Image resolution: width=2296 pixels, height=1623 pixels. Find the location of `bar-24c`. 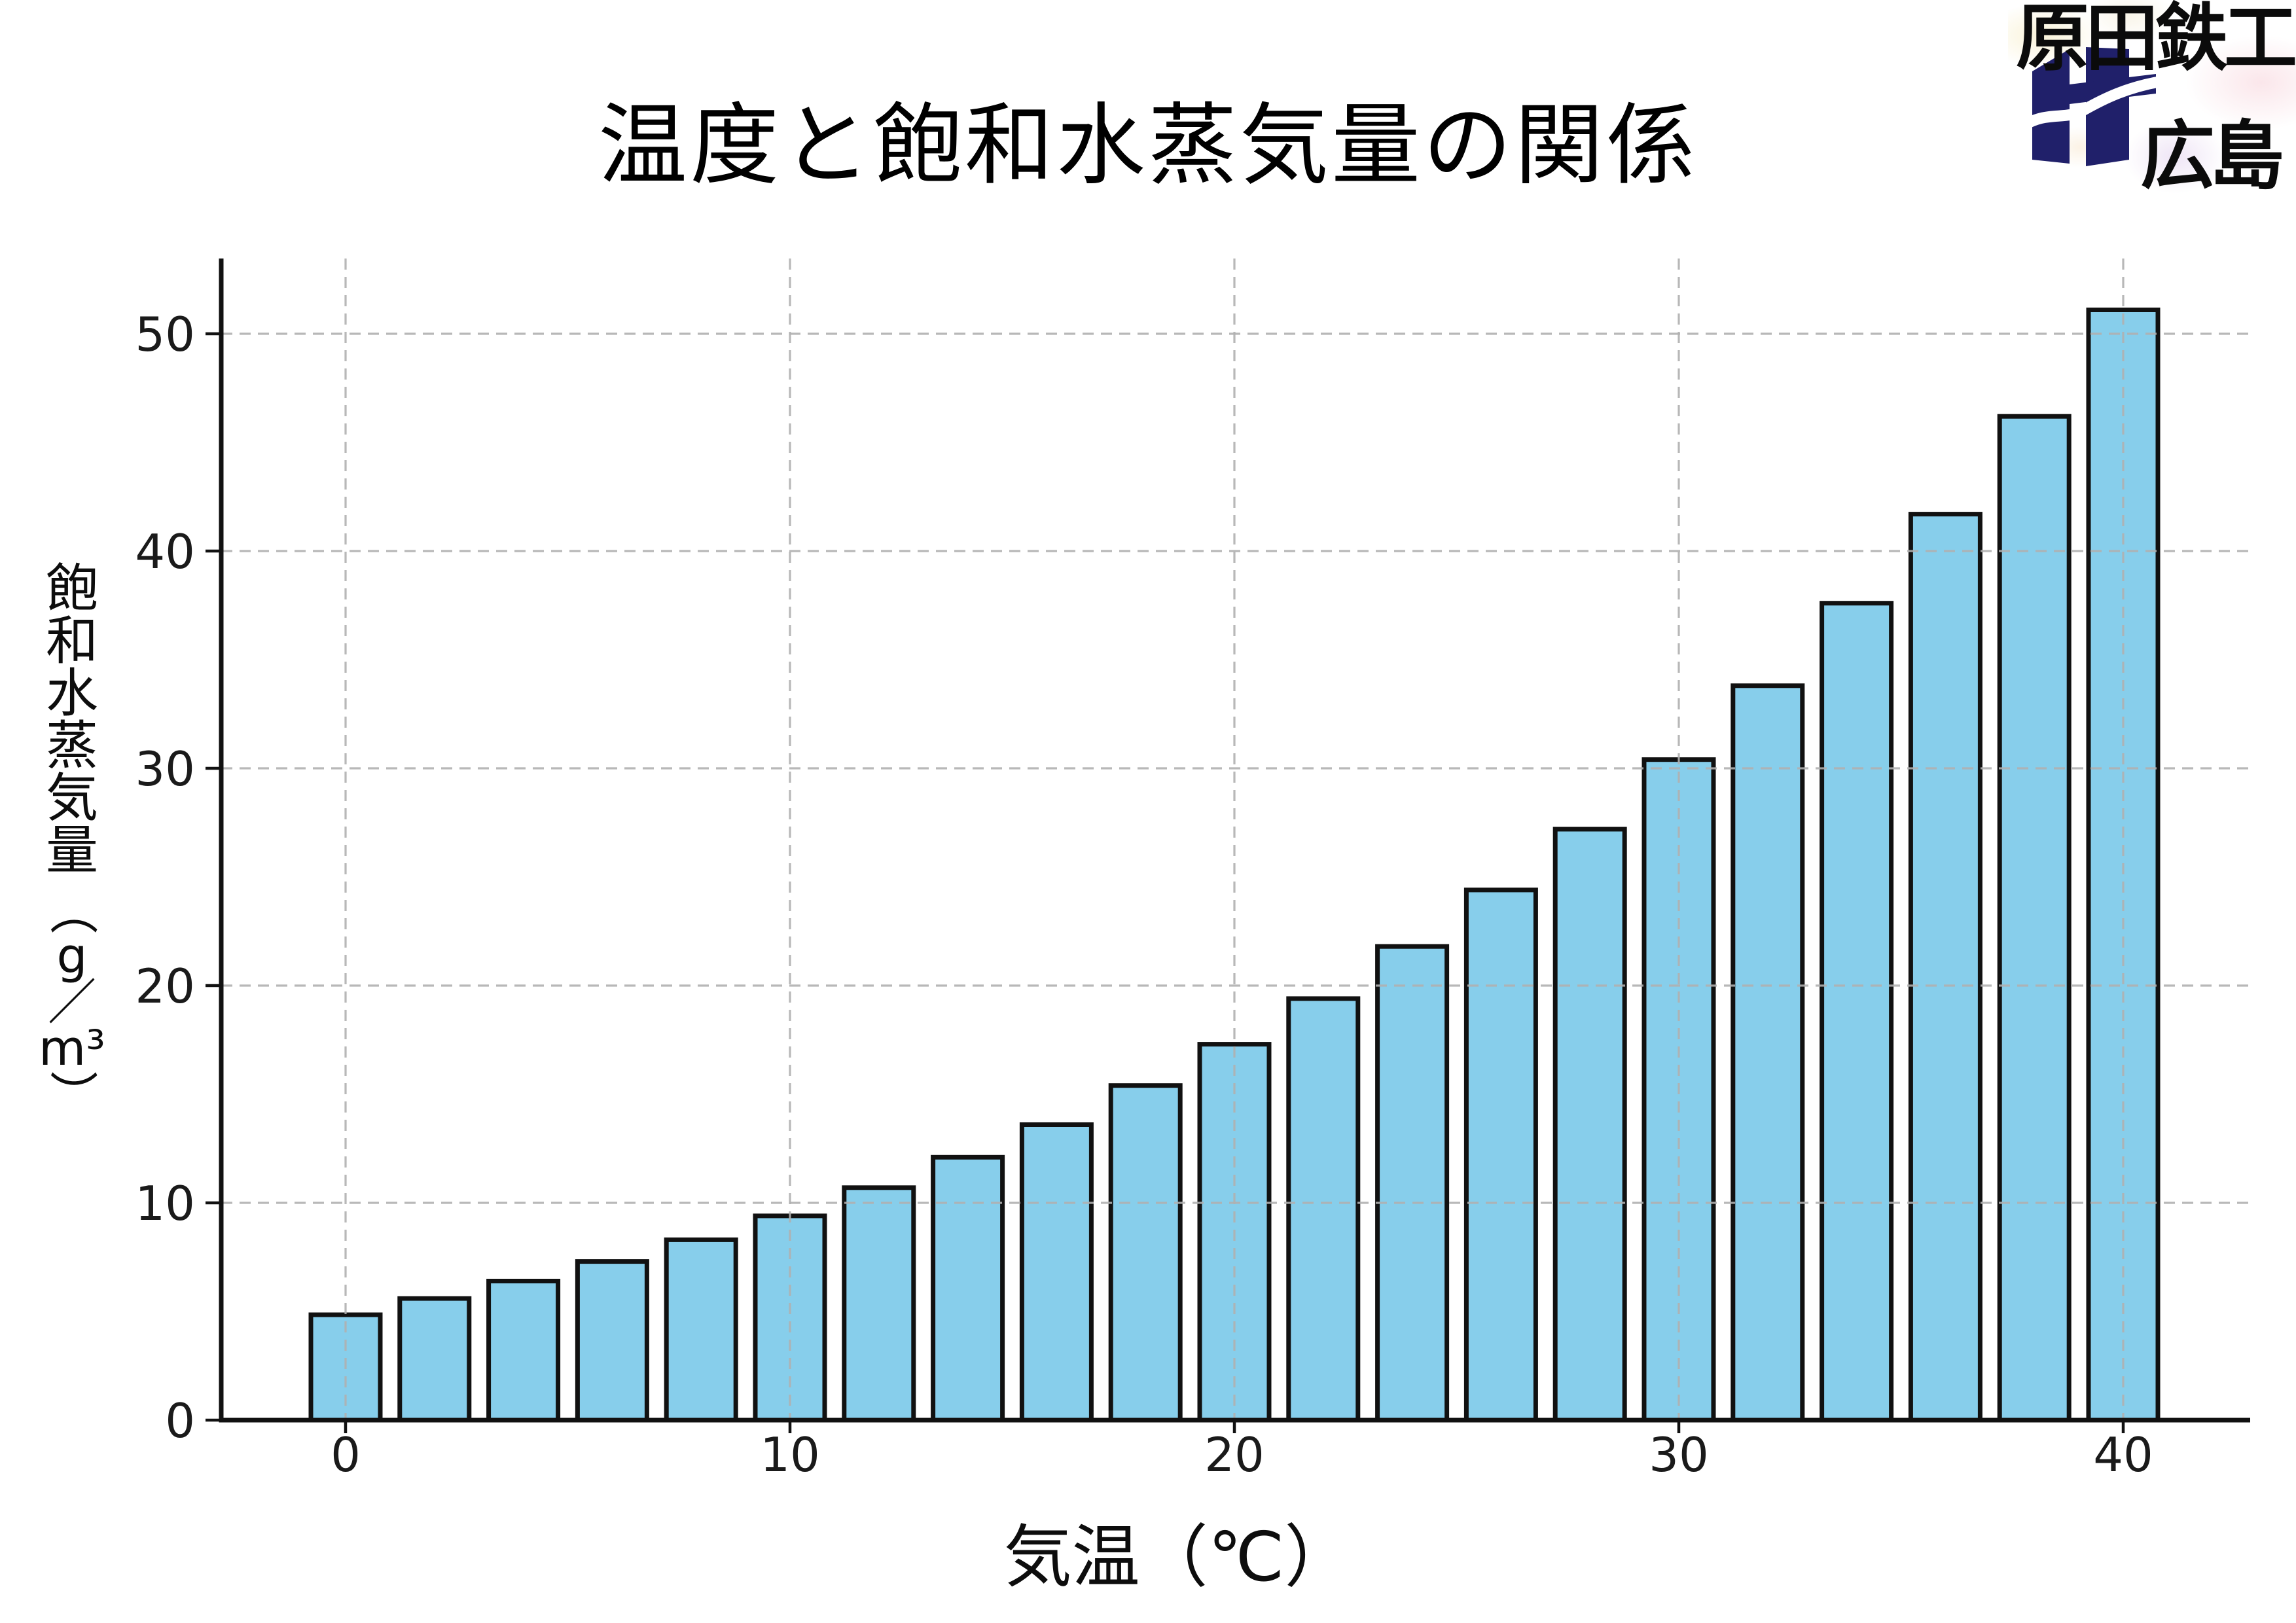

bar-24c is located at coordinates (1412, 1183).